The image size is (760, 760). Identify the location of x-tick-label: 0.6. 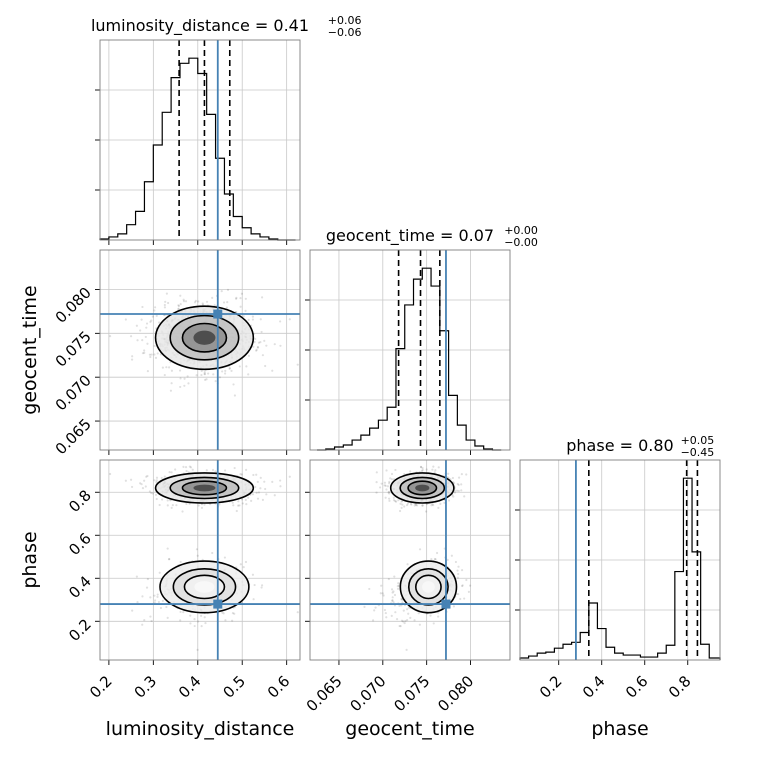
(279, 687).